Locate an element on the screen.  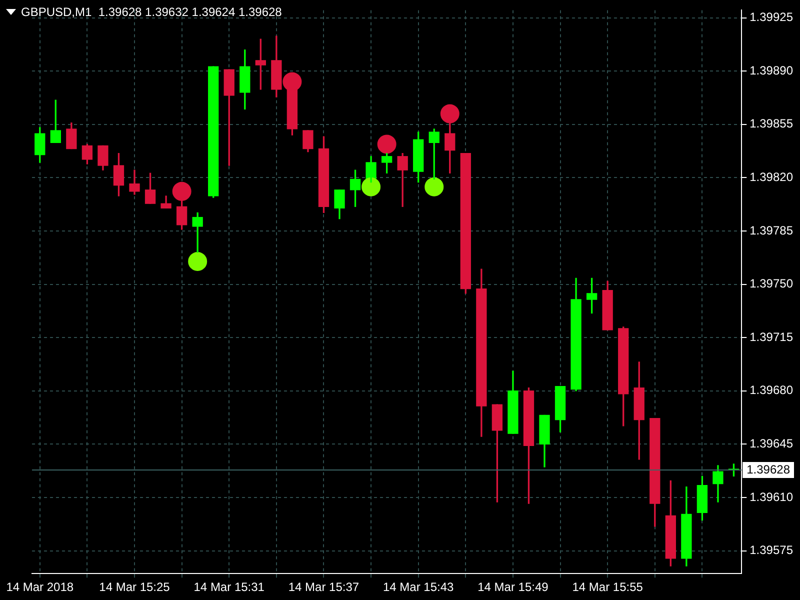
y-tick-label: 1.39855 is located at coordinates (772, 123).